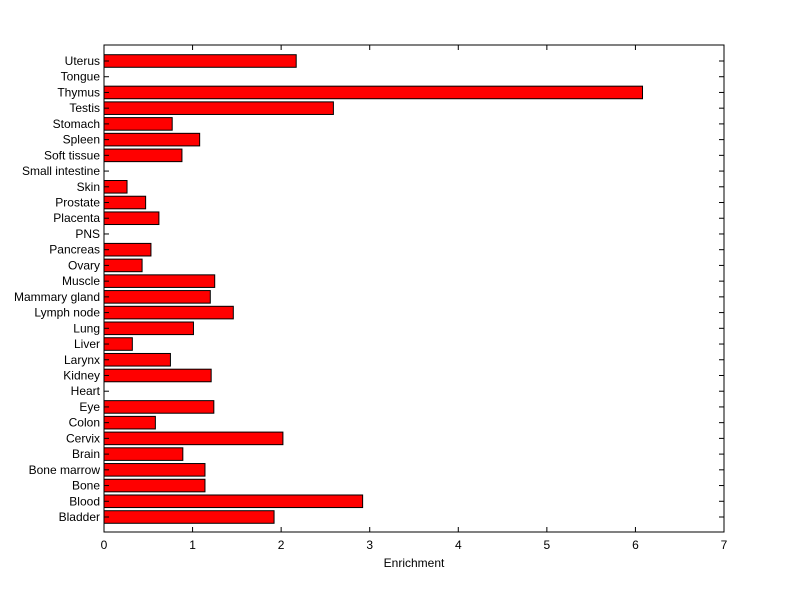 This screenshot has width=800, height=599. I want to click on x-tick-label: 3, so click(369, 545).